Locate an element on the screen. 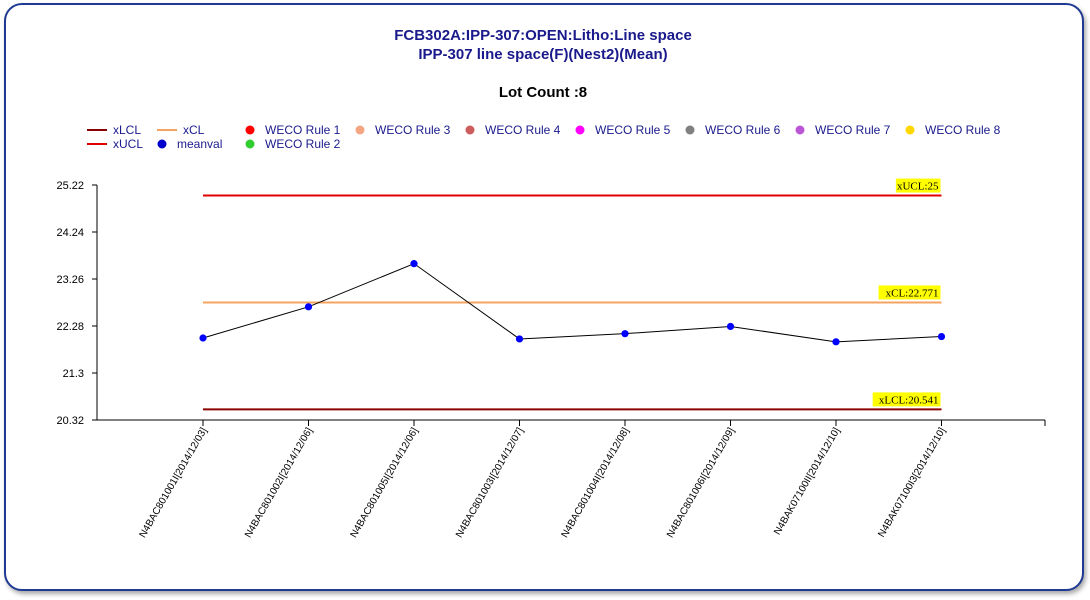  x-tick-label: N4BAC801003I[2014/12/07] is located at coordinates (490, 483).